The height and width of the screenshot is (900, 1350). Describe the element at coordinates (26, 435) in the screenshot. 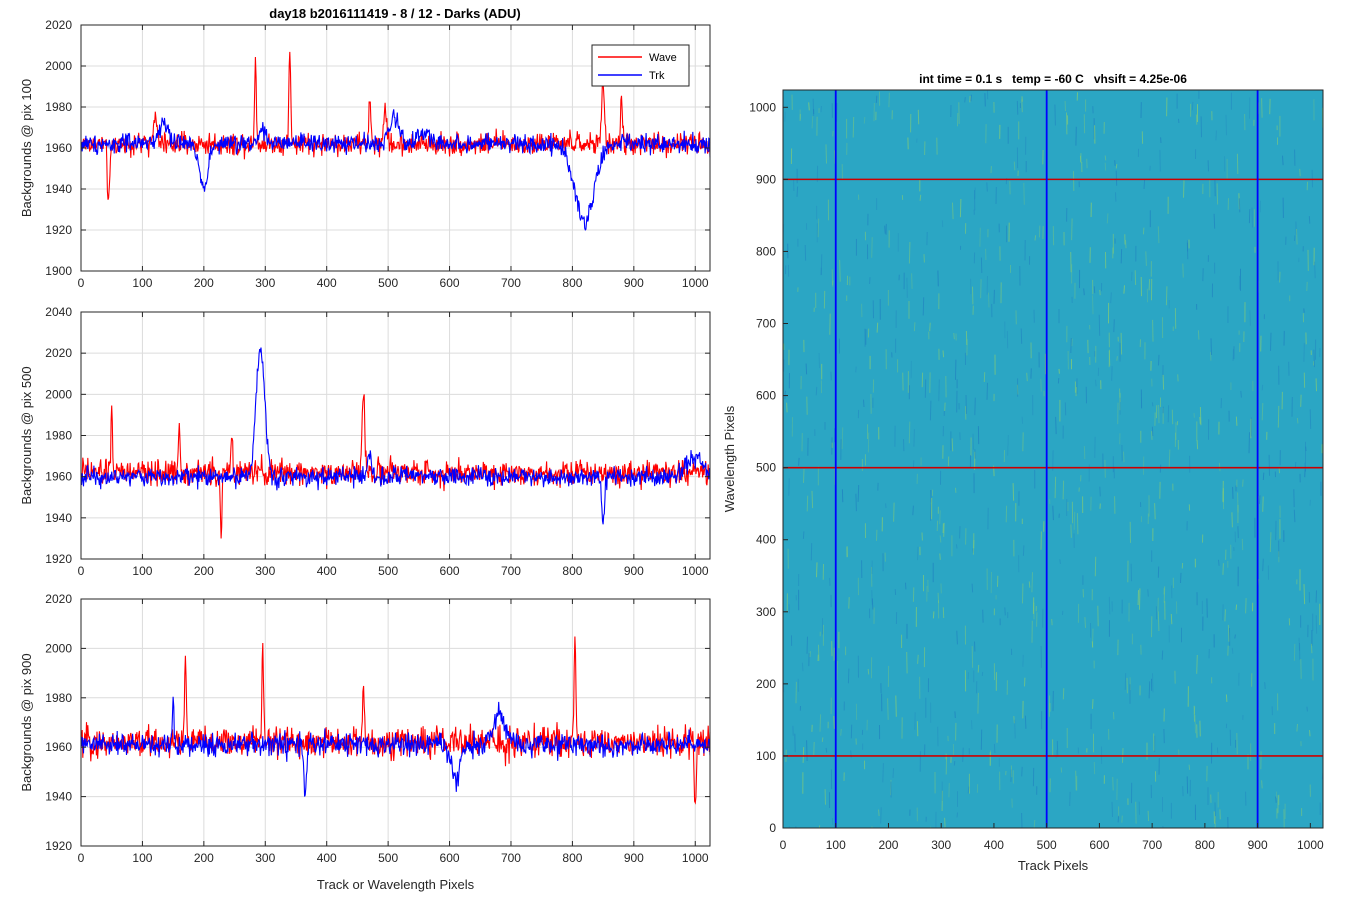

I see `y-axis-label: Backgrounds @ pix 500` at that location.